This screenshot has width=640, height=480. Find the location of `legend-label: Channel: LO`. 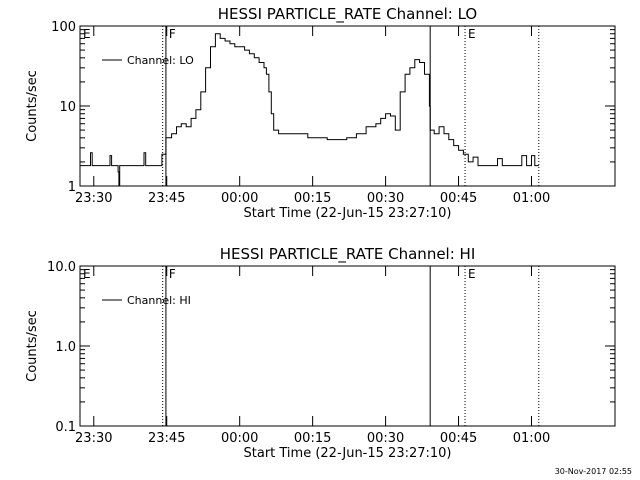

legend-label: Channel: LO is located at coordinates (160, 60).